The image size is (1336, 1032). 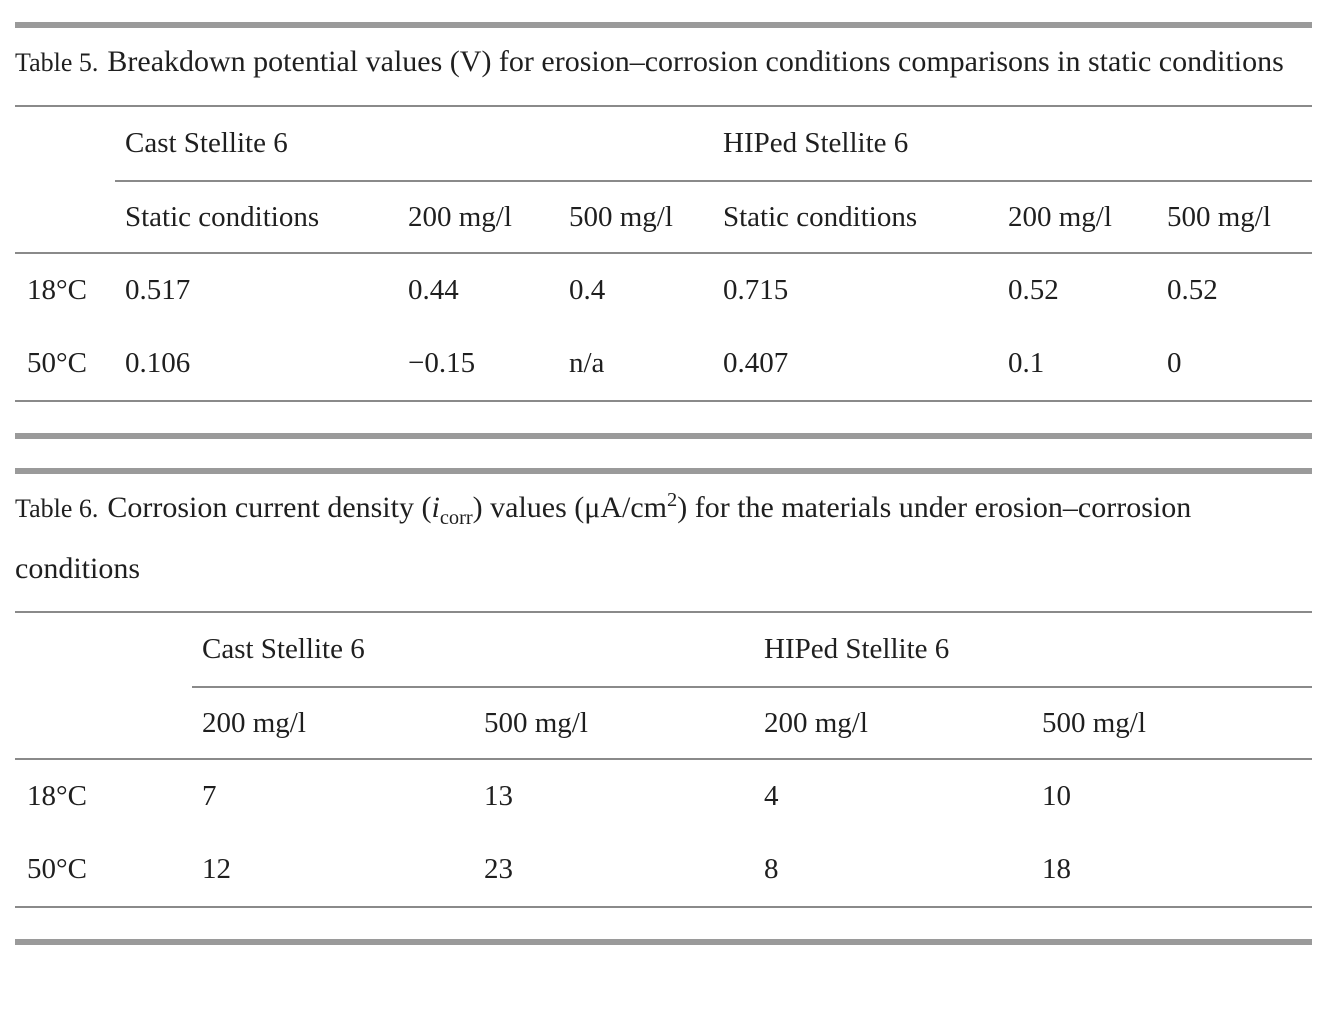 What do you see at coordinates (713, 181) in the screenshot?
I see `table5-group-underline-rule` at bounding box center [713, 181].